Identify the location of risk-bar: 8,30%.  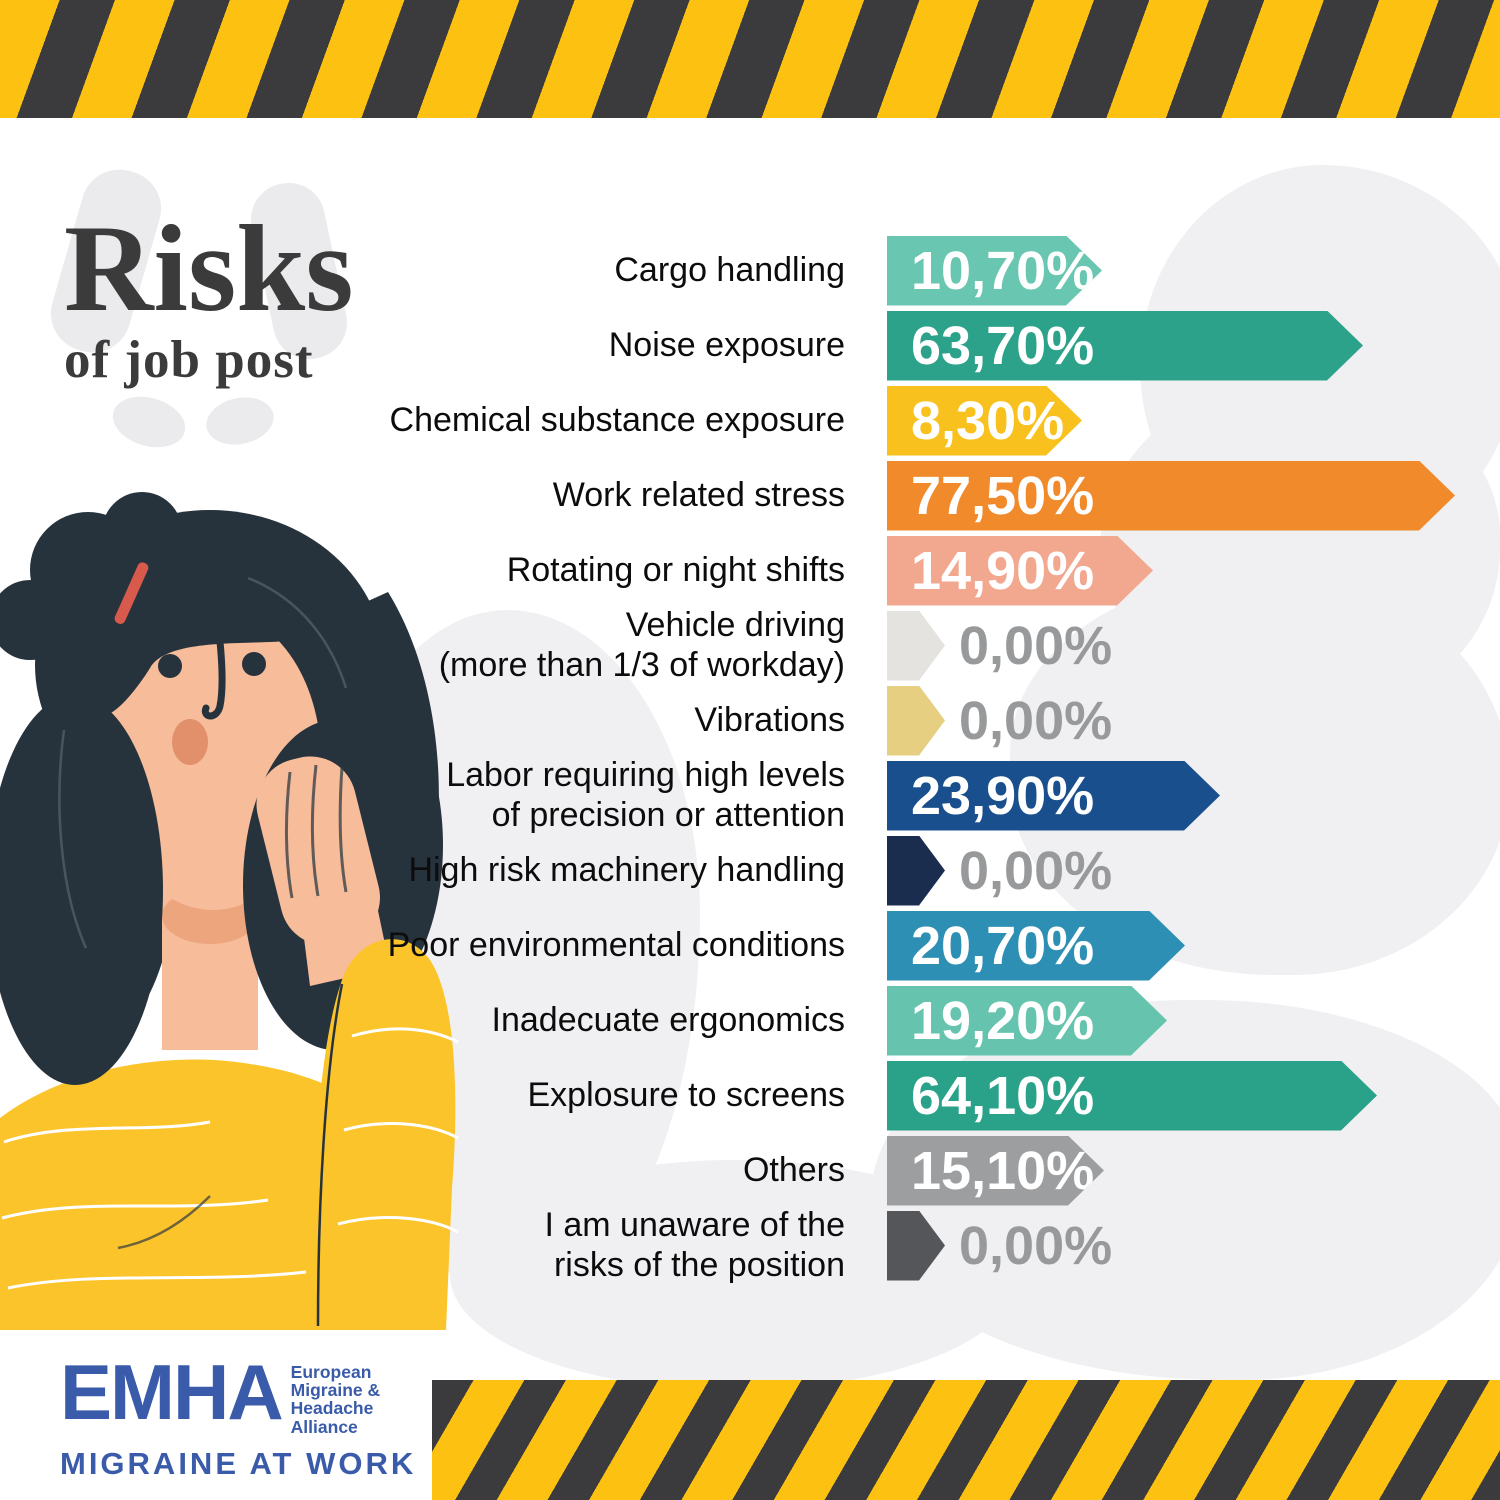
(984, 421).